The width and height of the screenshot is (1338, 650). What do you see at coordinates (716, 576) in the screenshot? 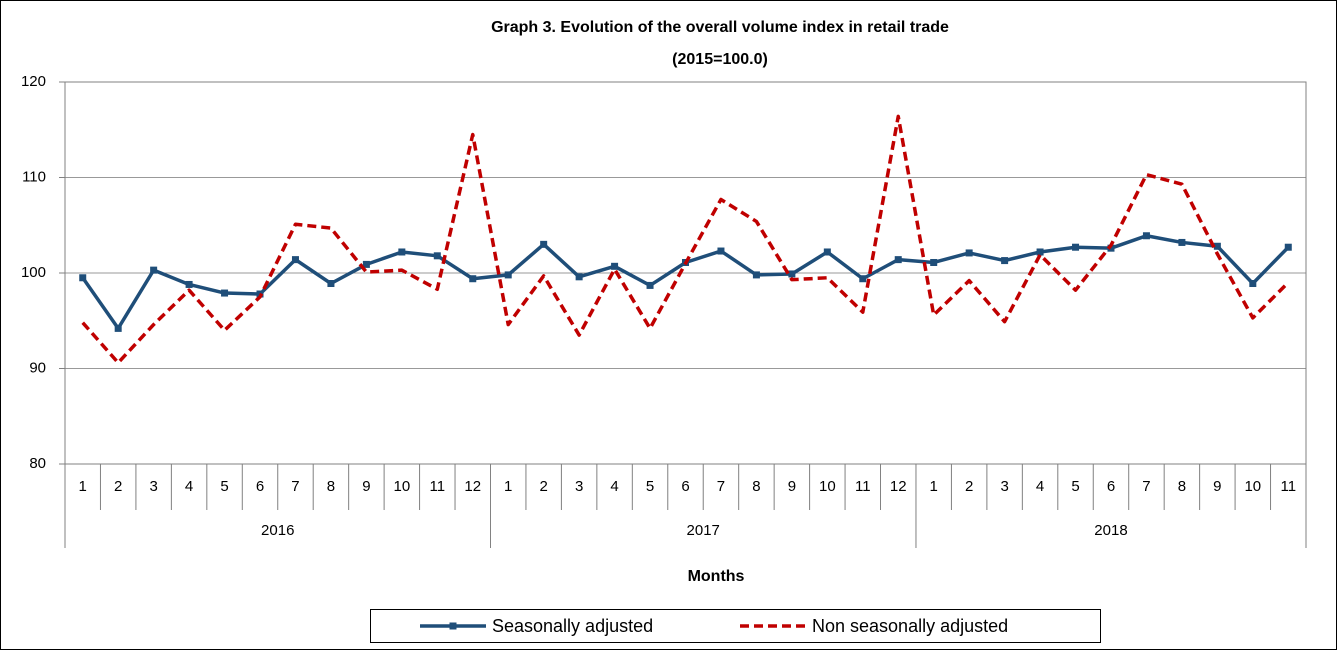
I see `x-axis-title: Months` at bounding box center [716, 576].